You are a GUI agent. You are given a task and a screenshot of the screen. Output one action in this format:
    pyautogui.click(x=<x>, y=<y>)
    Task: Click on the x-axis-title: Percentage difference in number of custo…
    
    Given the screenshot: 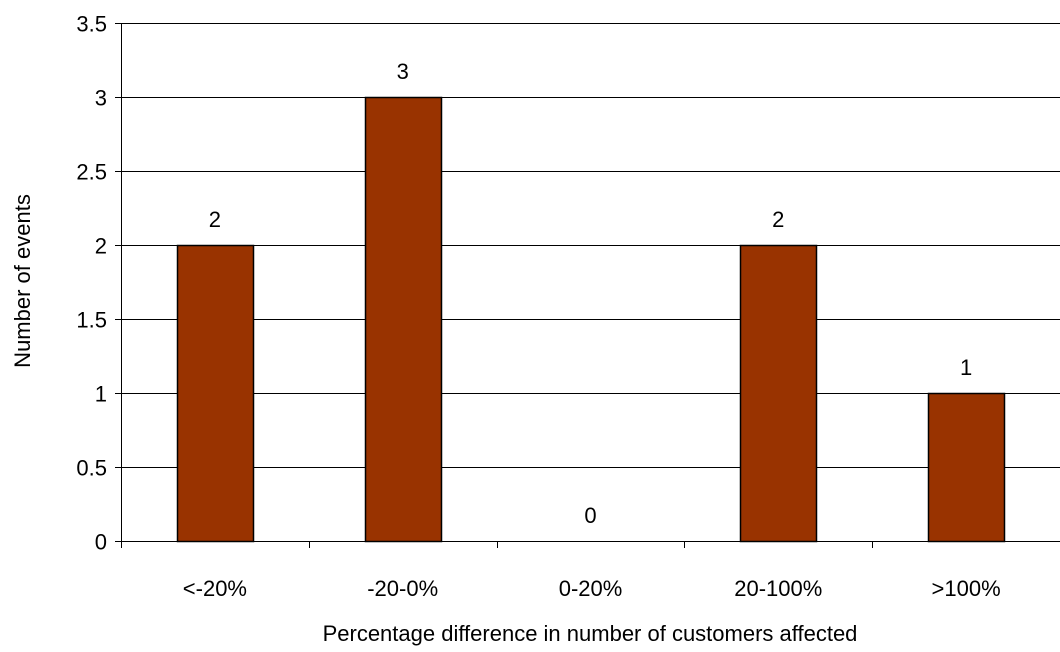 What is the action you would take?
    pyautogui.click(x=590, y=633)
    